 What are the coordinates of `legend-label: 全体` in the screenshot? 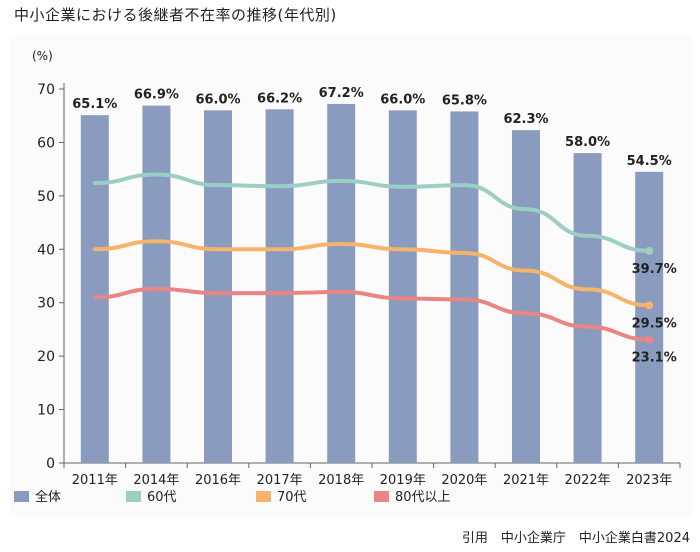 It's located at (48, 497).